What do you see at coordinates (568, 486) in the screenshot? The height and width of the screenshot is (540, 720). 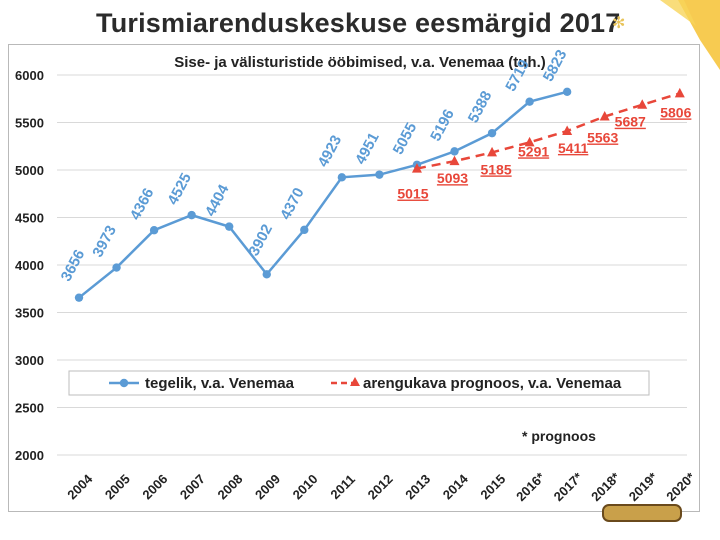 I see `x-tick-label: 2017*` at bounding box center [568, 486].